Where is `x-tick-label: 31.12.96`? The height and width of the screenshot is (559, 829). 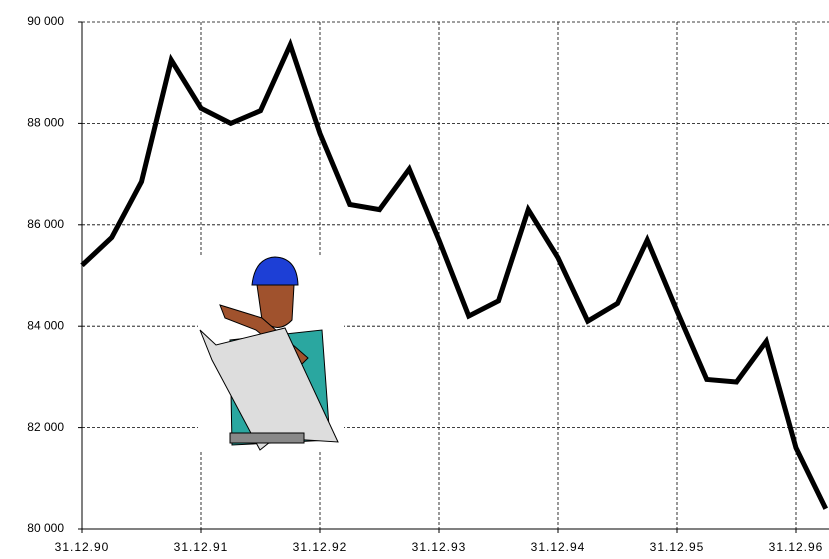
x-tick-label: 31.12.96 is located at coordinates (796, 547).